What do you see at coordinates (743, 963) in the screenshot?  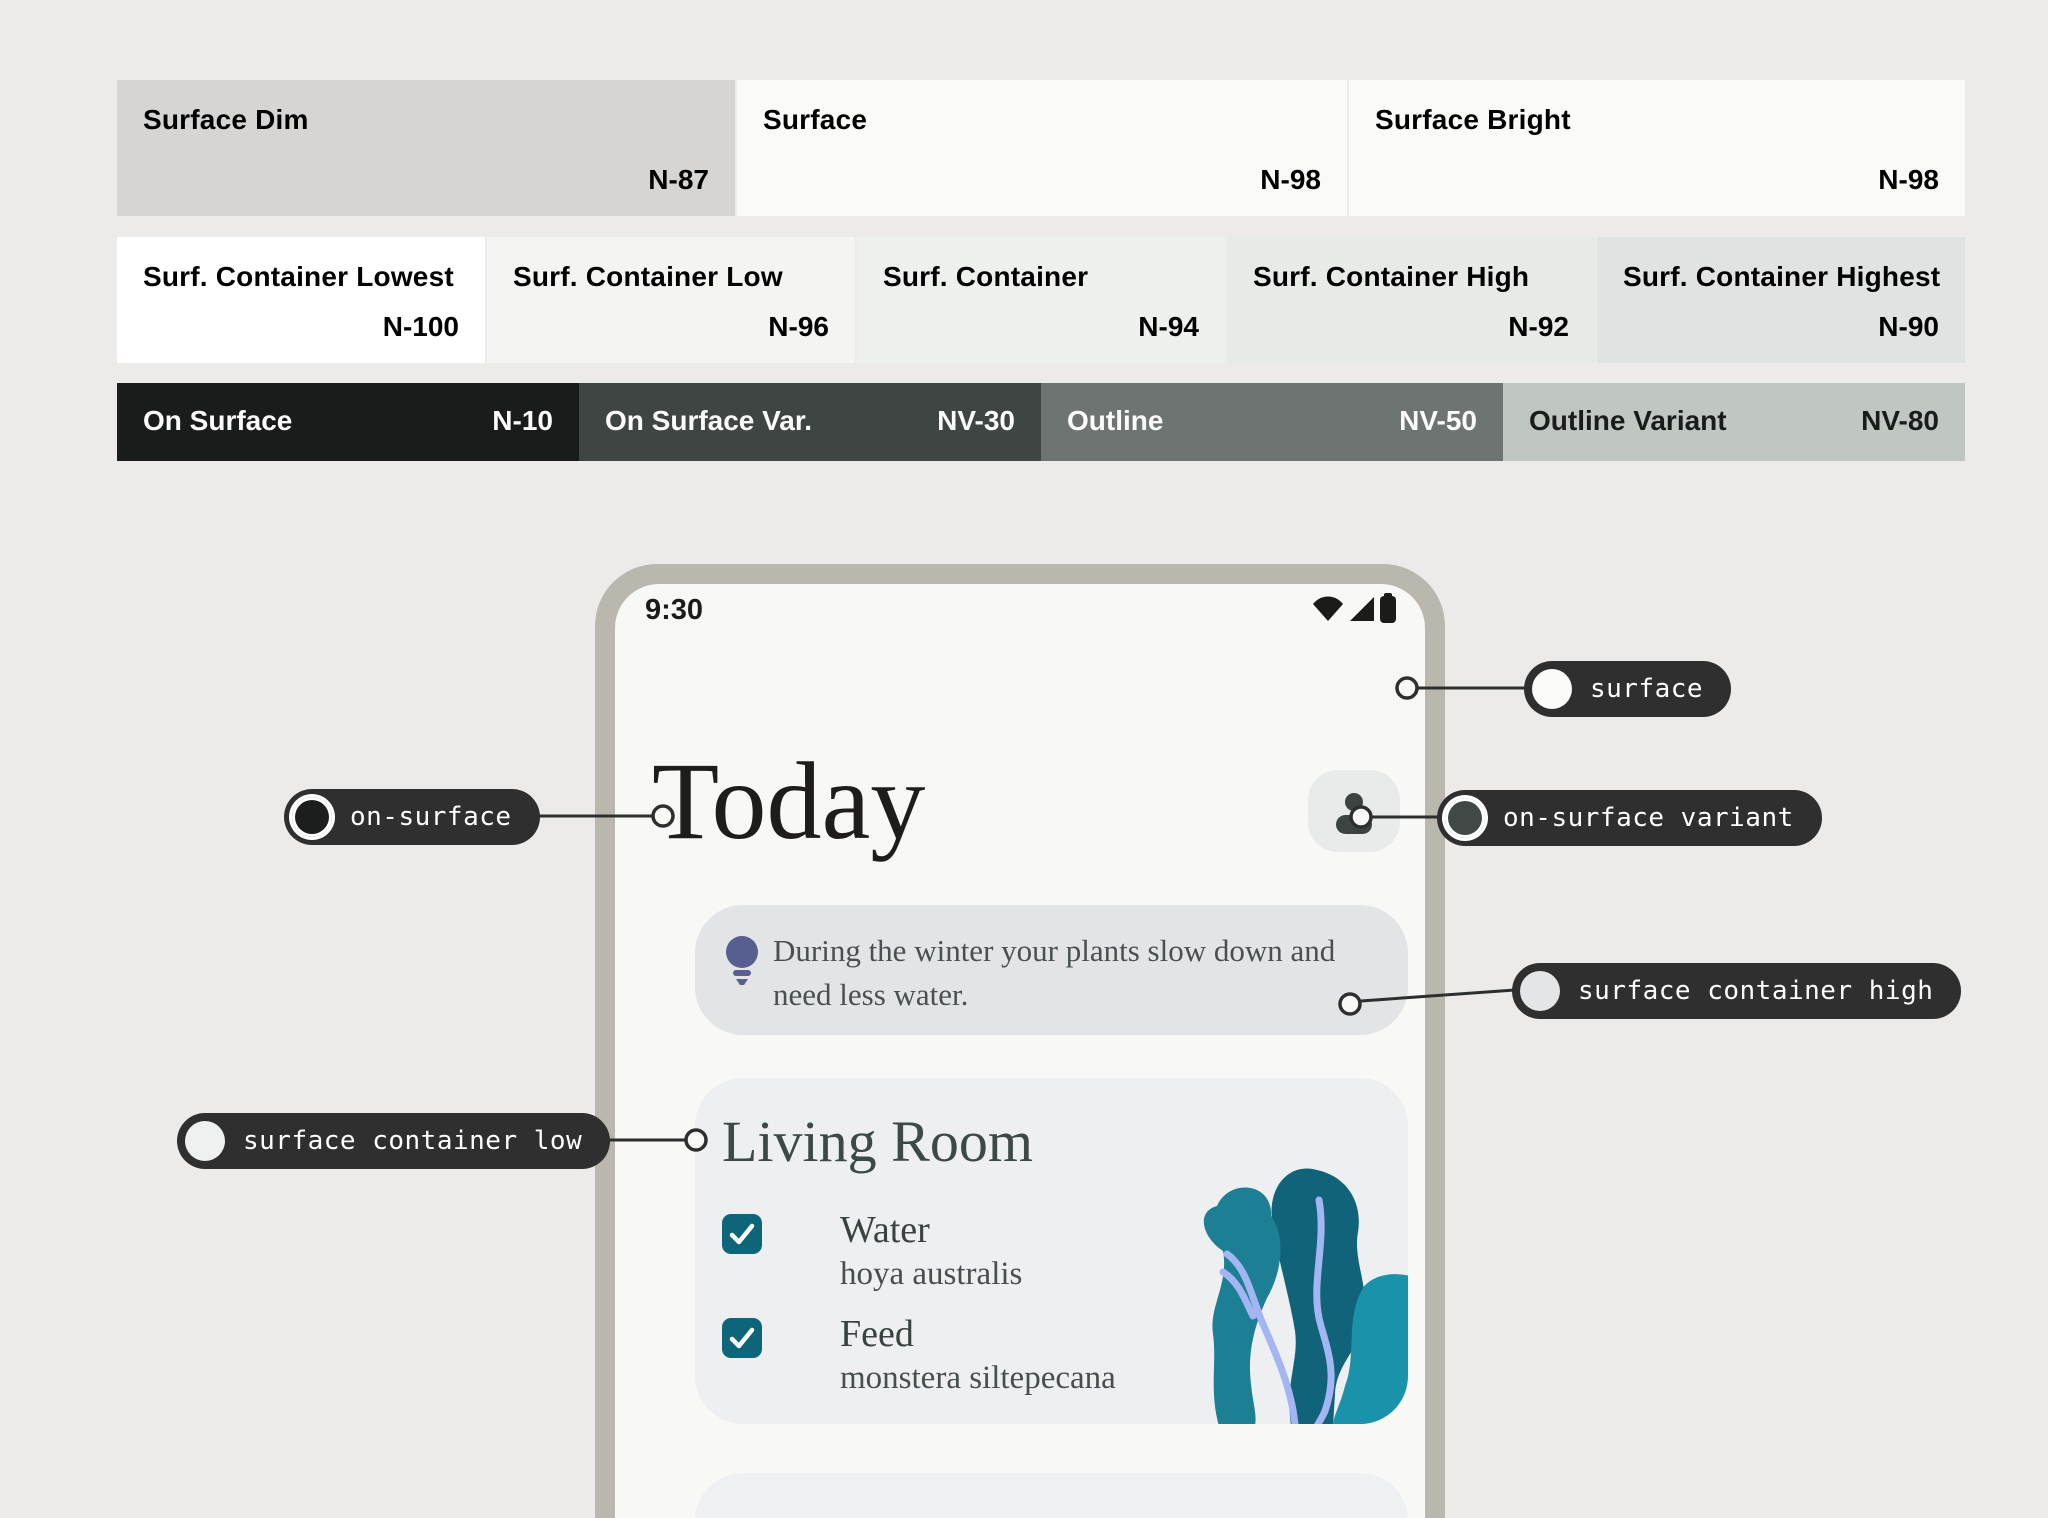 I see `lightbulb-icon` at bounding box center [743, 963].